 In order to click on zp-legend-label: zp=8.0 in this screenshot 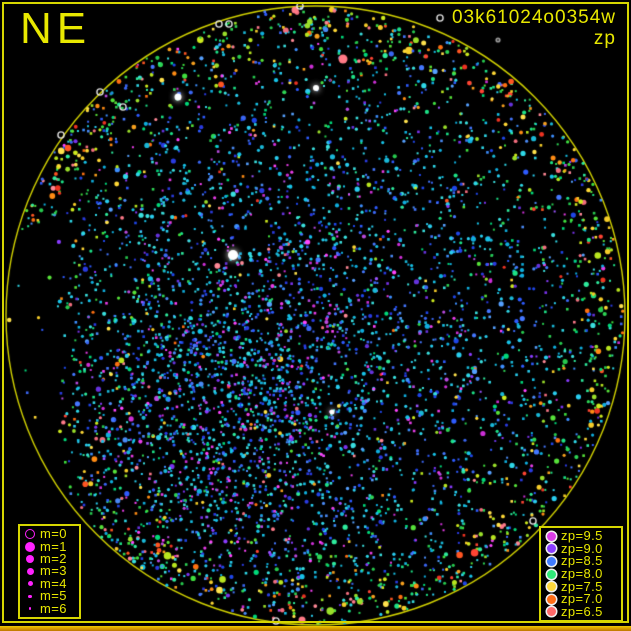, I will do `click(582, 573)`.